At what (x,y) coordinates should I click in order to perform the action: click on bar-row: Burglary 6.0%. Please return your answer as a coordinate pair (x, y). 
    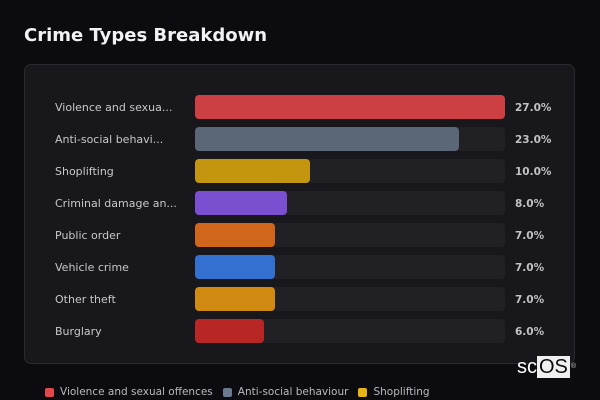
    Looking at the image, I should click on (299, 332).